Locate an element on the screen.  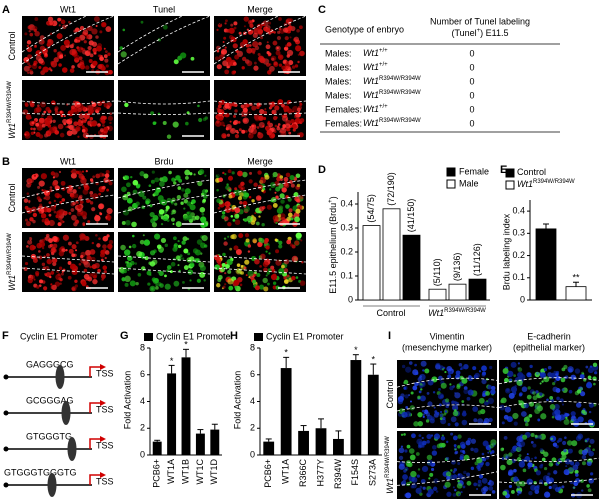
y-tick-label: 0 is located at coordinates (522, 299).